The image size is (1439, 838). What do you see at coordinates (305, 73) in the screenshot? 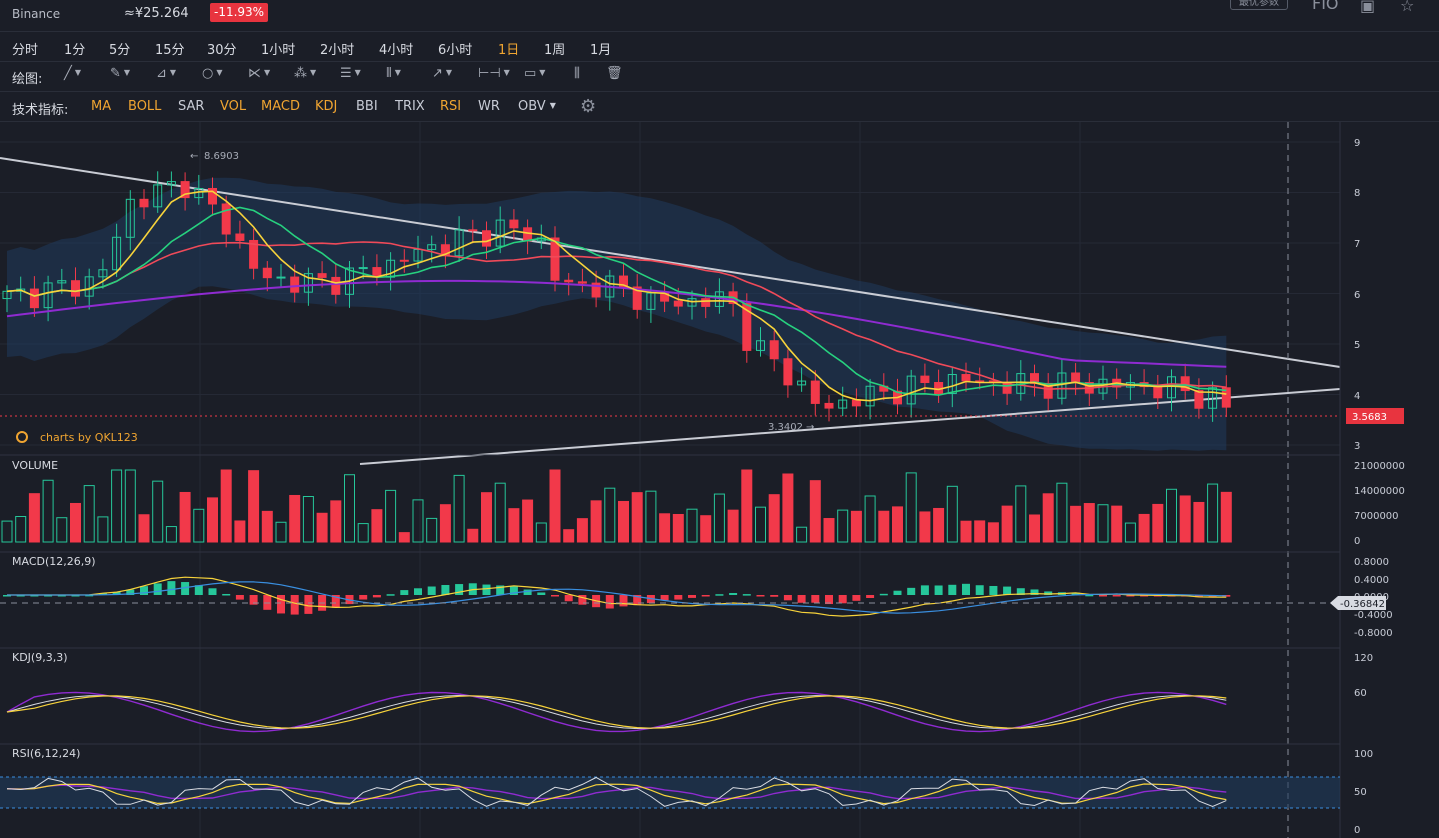
I see `pattern-icon: ⁂ ▼` at bounding box center [305, 73].